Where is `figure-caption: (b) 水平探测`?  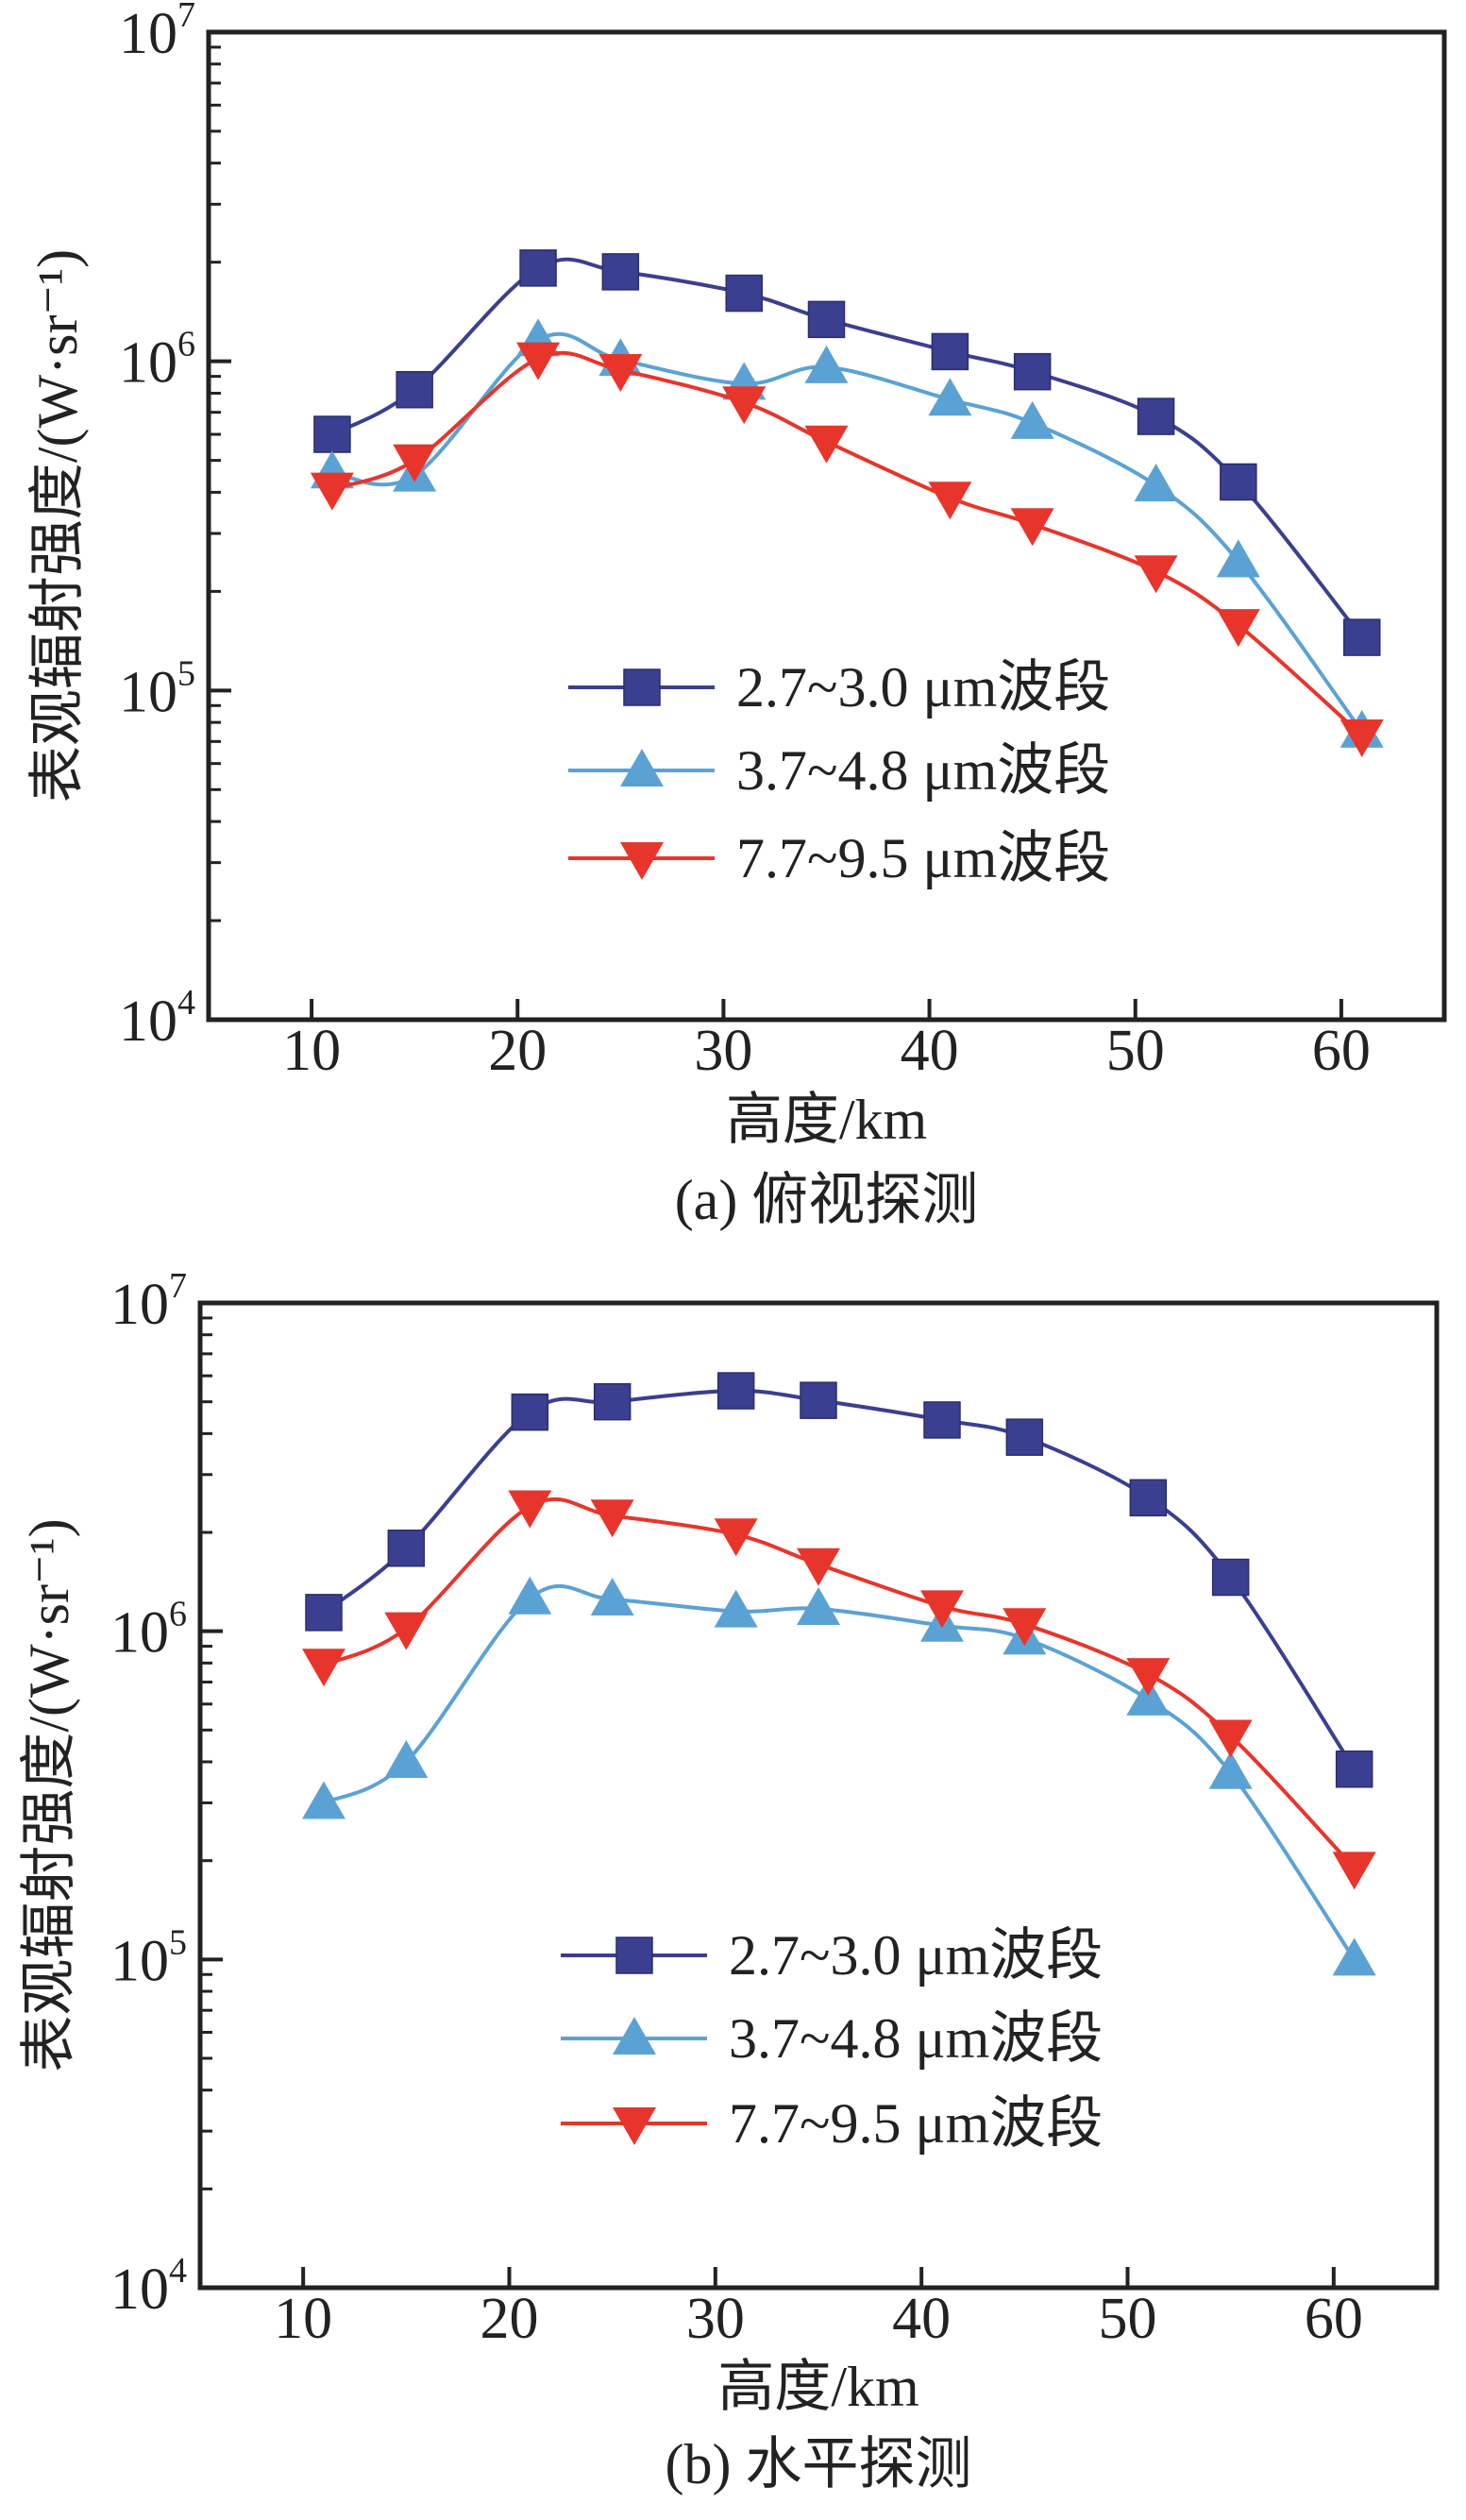 figure-caption: (b) 水平探测 is located at coordinates (819, 2464).